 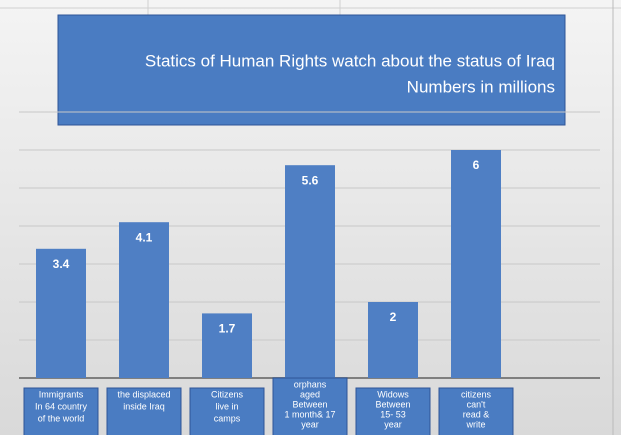 I want to click on chart-subtitle: Numbers in millions, so click(x=481, y=86).